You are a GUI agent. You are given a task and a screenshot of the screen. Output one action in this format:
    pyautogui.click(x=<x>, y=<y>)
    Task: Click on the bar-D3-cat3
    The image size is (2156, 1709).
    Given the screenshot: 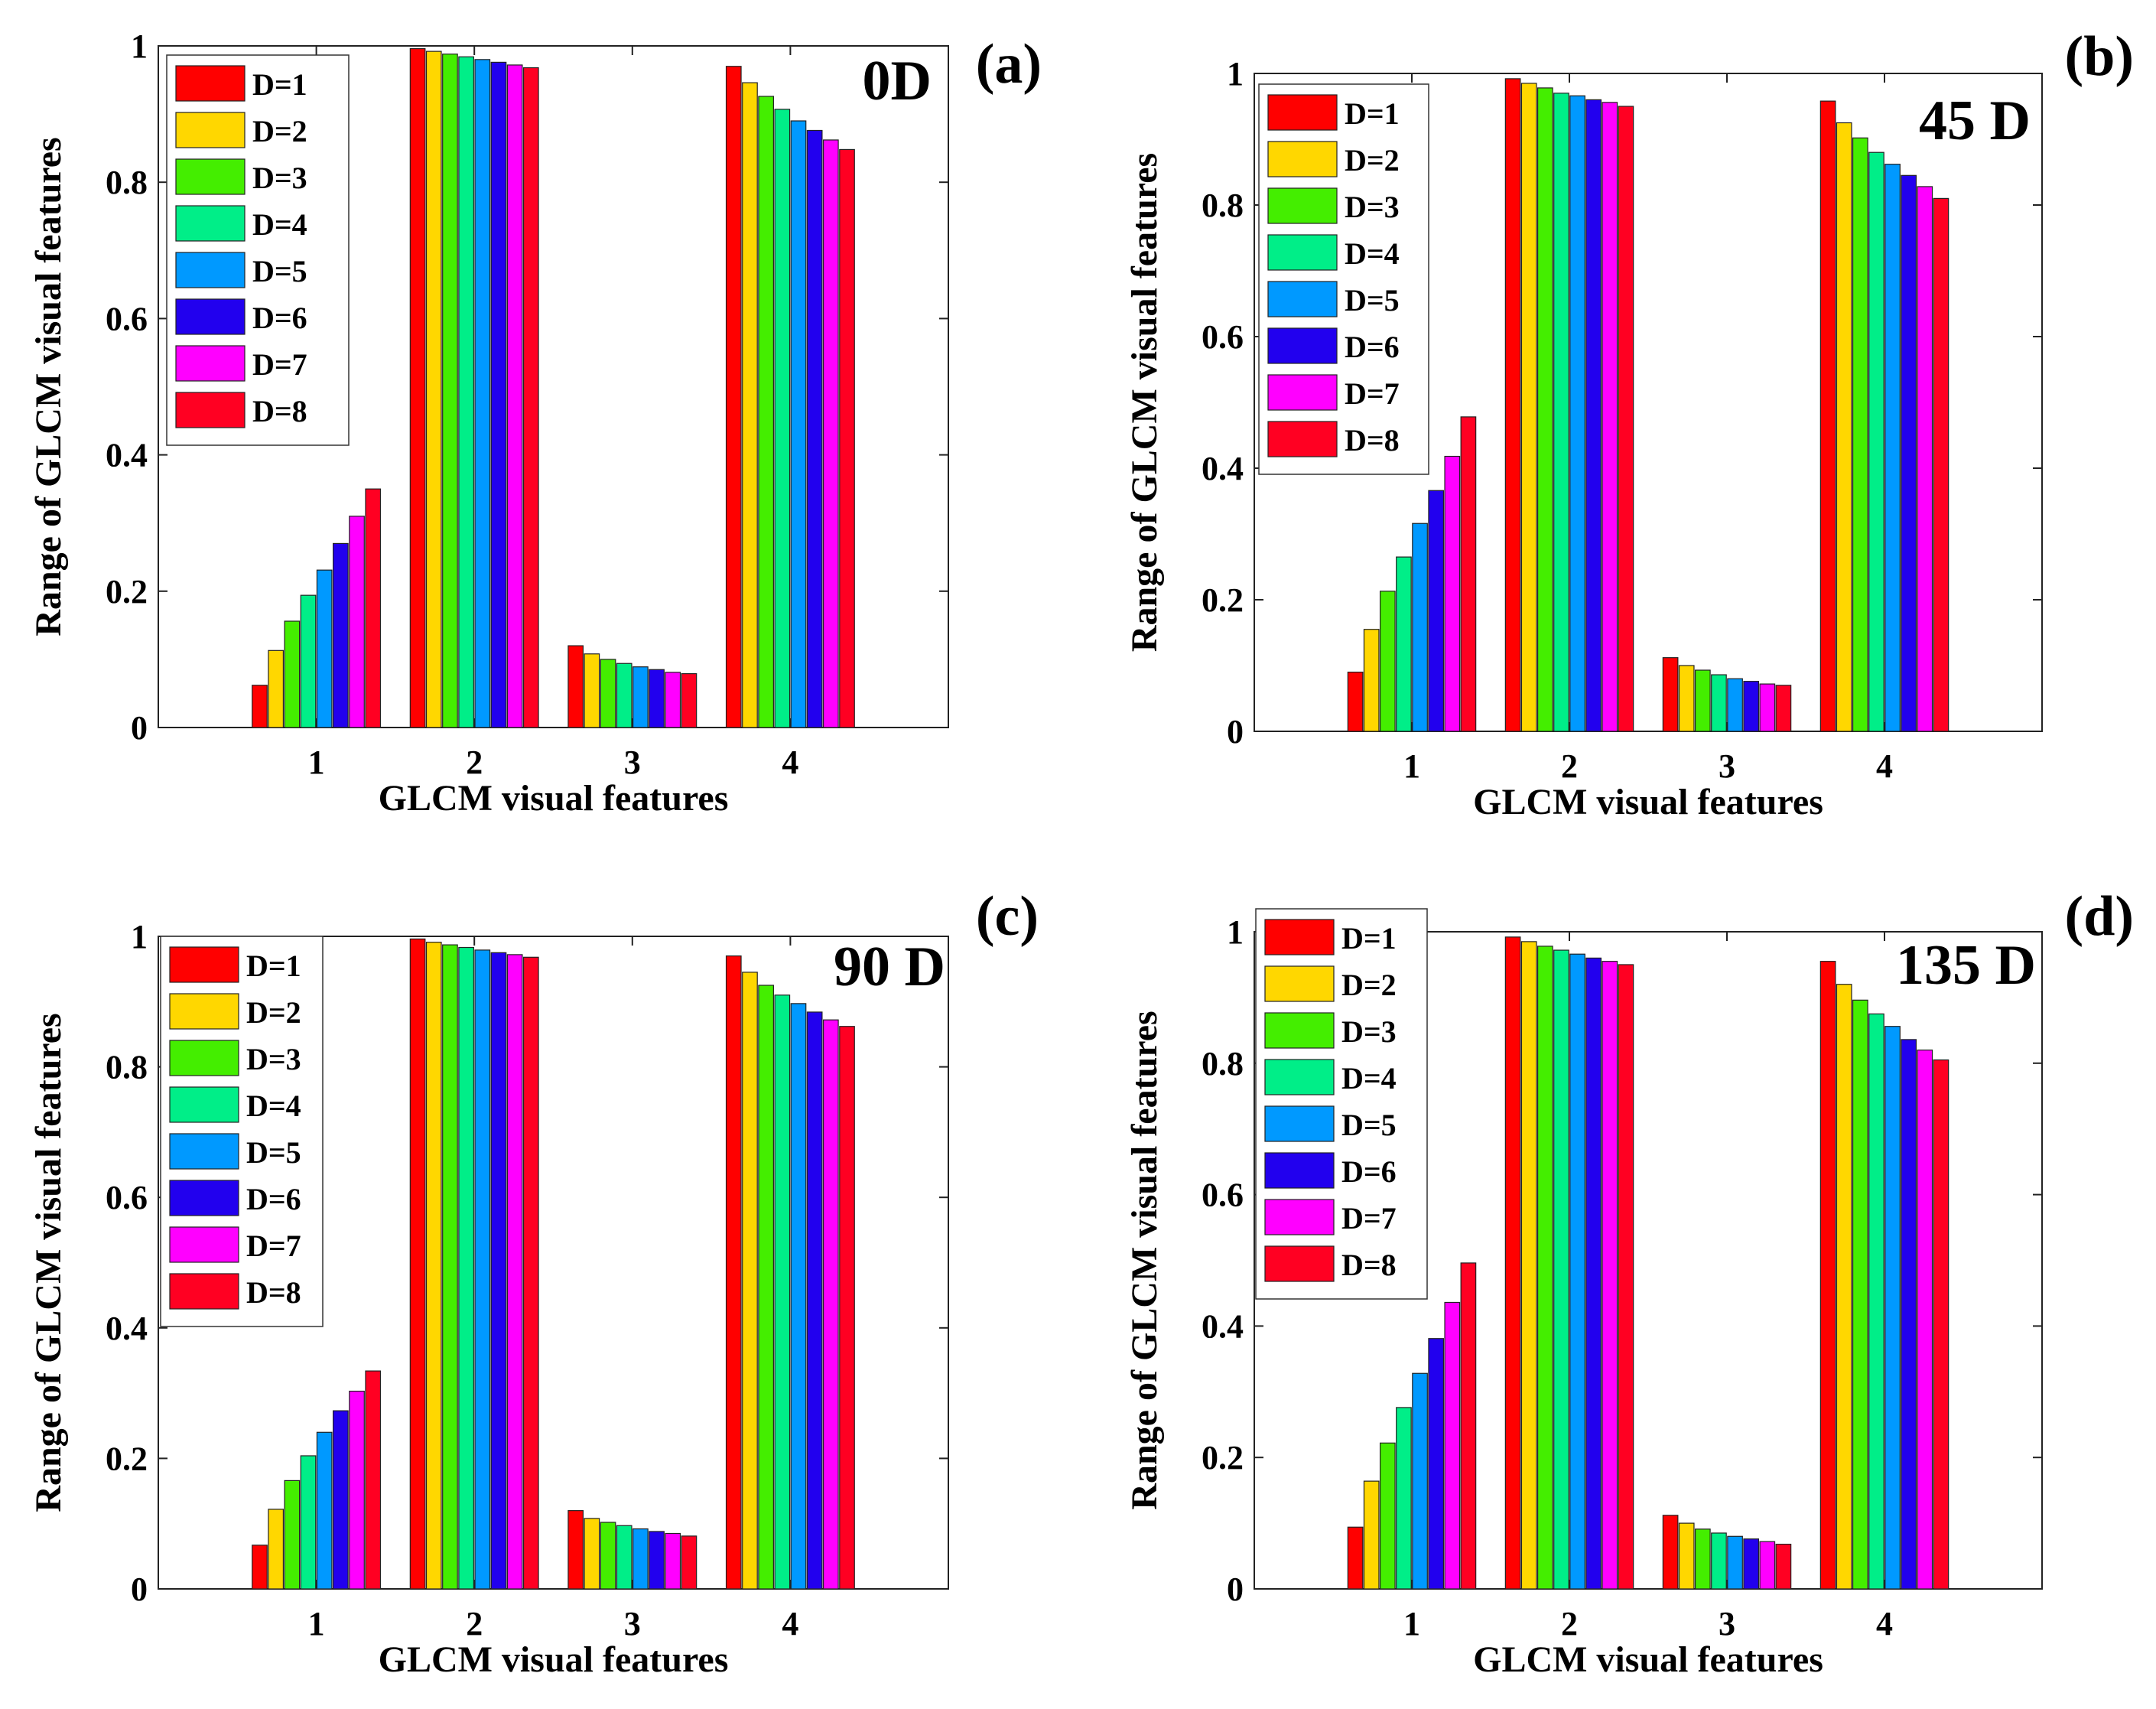 What is the action you would take?
    pyautogui.click(x=608, y=693)
    